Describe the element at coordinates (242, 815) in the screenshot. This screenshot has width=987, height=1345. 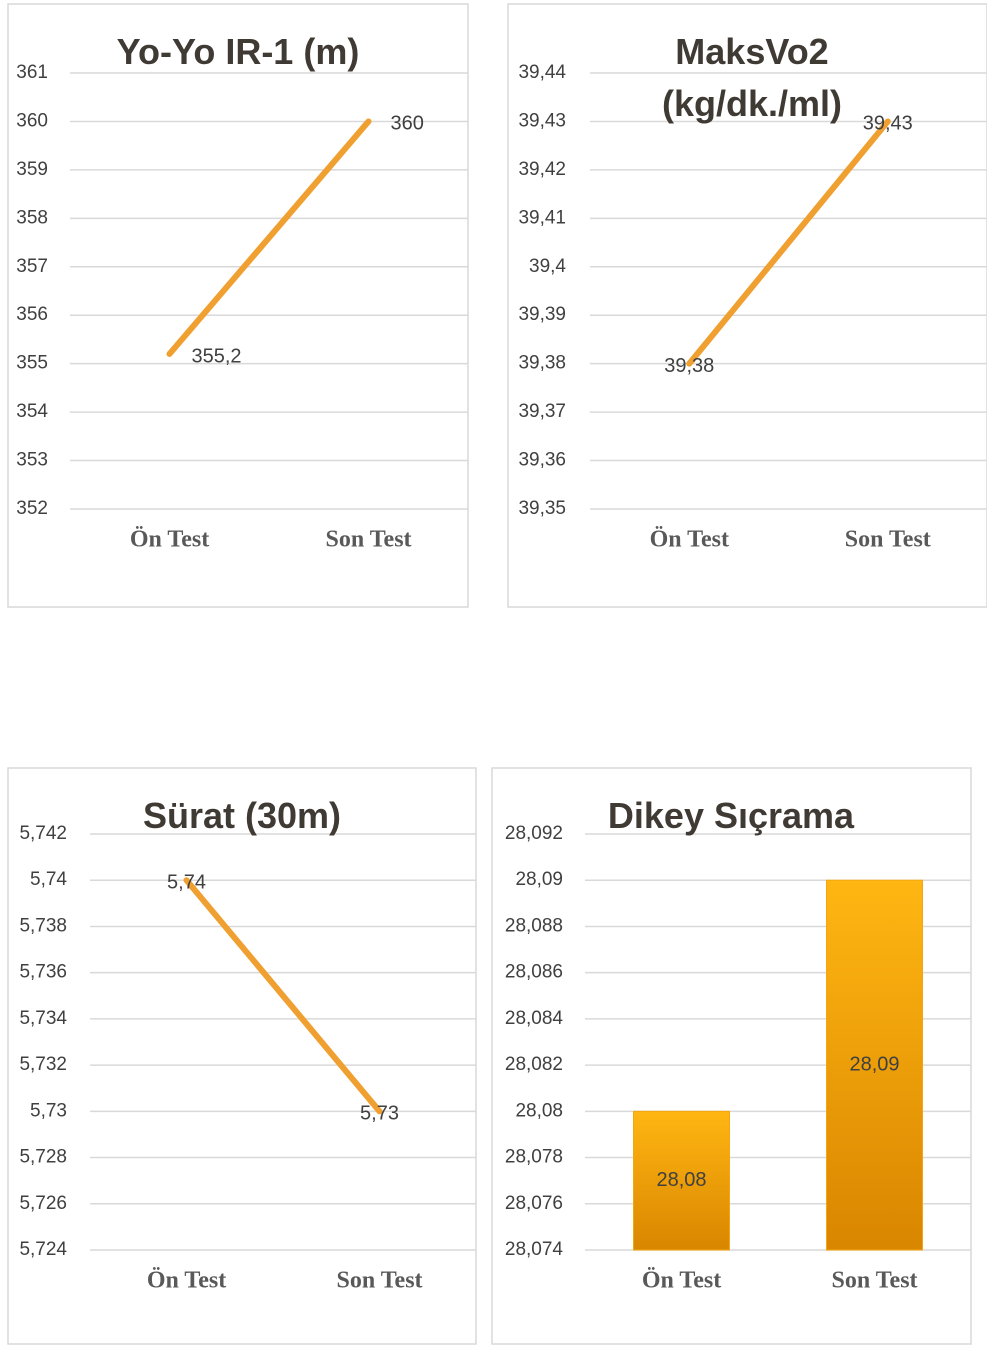
I see `chart-title: Sürat (30m)` at that location.